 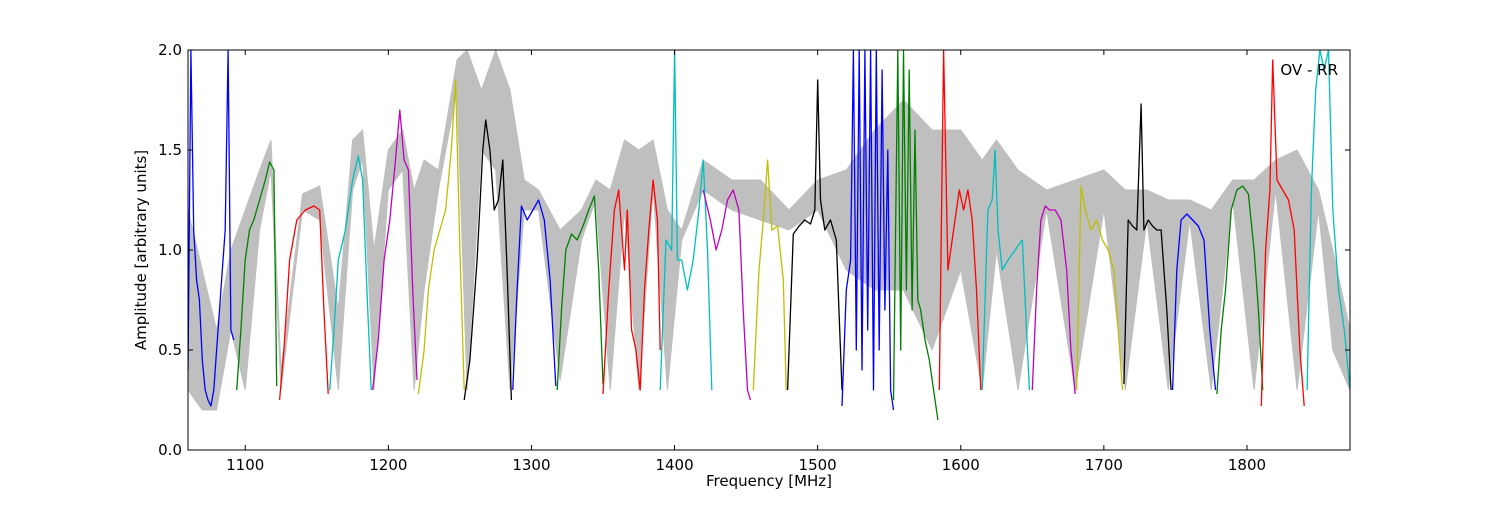 I want to click on y-tick-label: 2.0, so click(x=170, y=50).